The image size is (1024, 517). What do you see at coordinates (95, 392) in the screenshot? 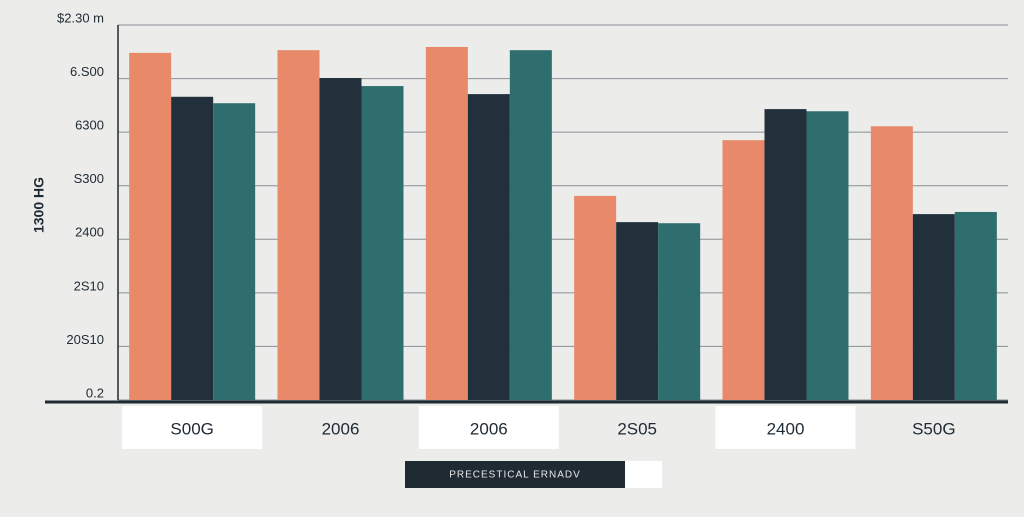
I see `y-tick-label: 0.2` at bounding box center [95, 392].